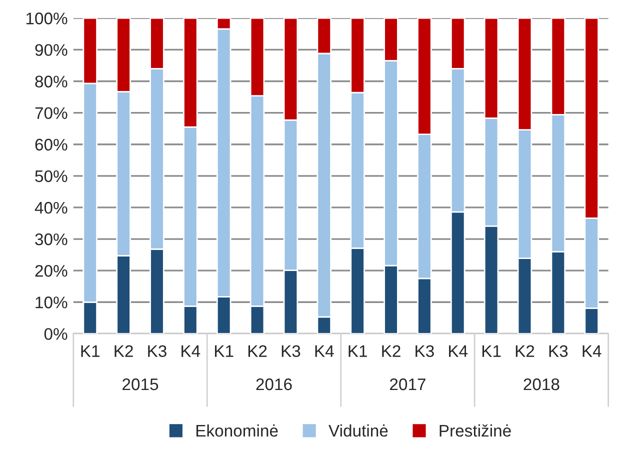 The image size is (622, 454). Describe the element at coordinates (358, 430) in the screenshot. I see `legend-label: Vidutinė` at that location.